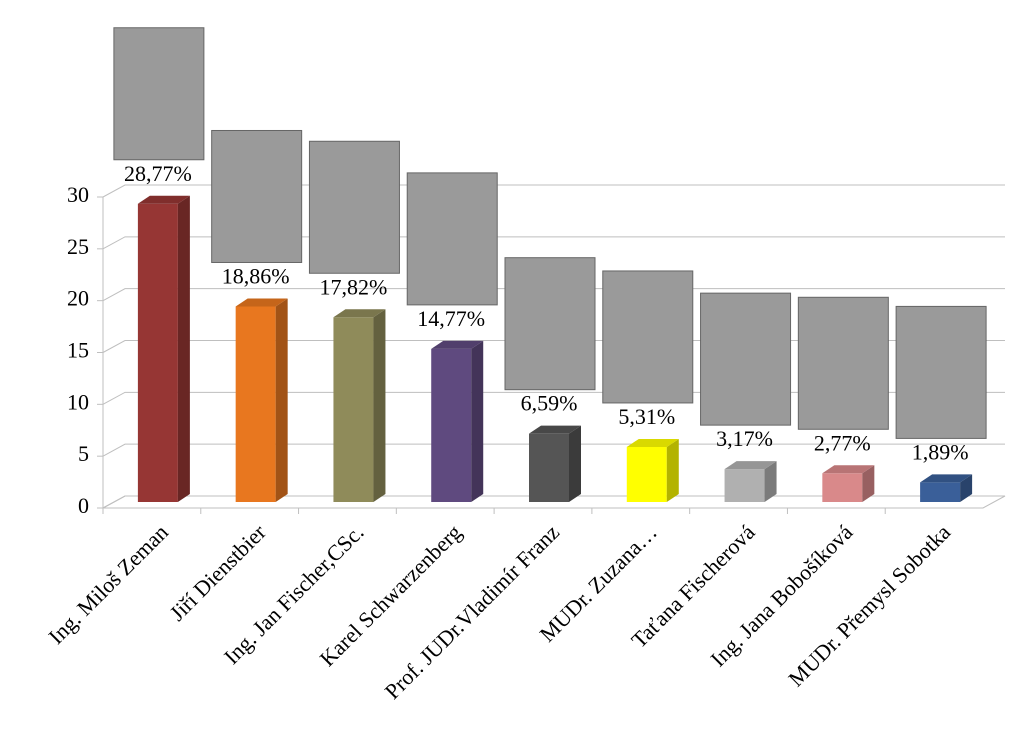 This screenshot has width=1013, height=744. I want to click on value-label: 28,77%, so click(158, 173).